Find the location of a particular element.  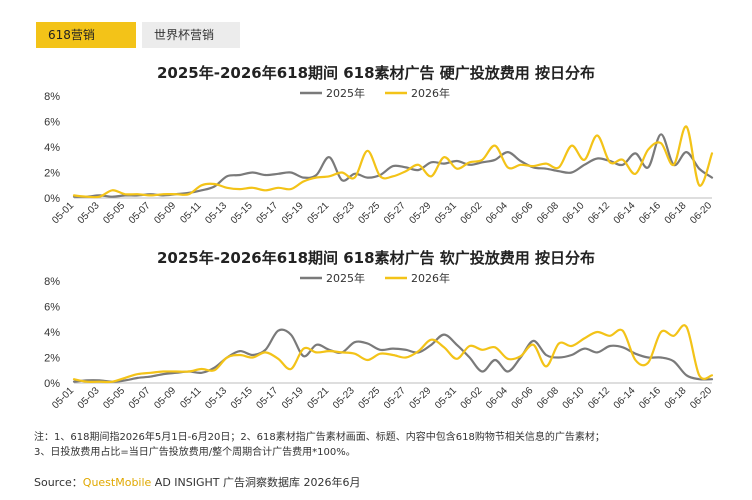

source-text: AD INSIGHT 广告洞察数据库 2026年6月 is located at coordinates (256, 482).